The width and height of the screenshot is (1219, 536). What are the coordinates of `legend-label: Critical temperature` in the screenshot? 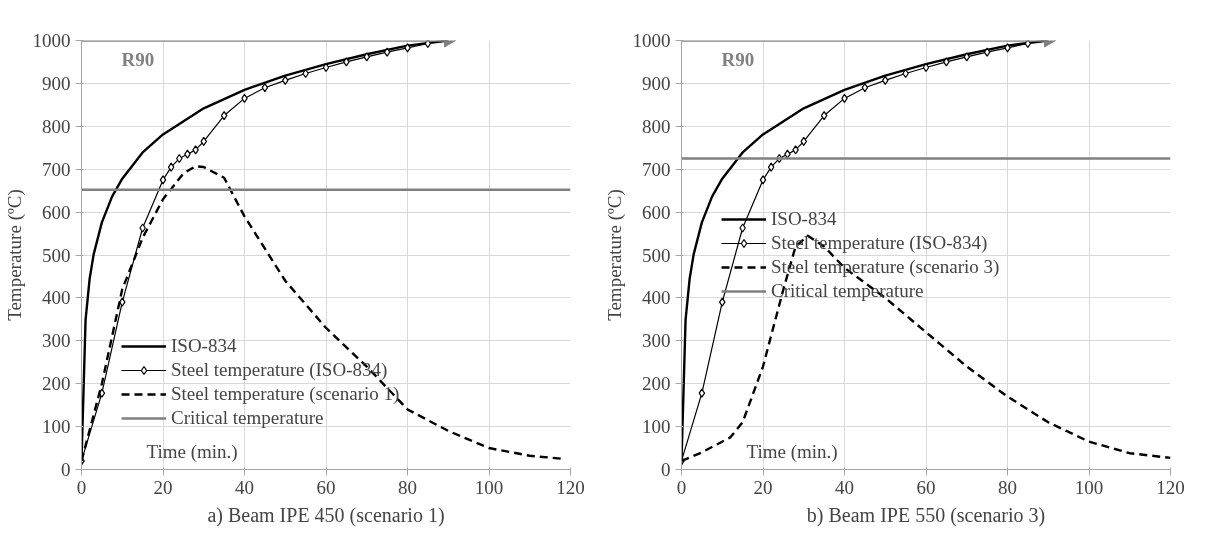 It's located at (247, 418).